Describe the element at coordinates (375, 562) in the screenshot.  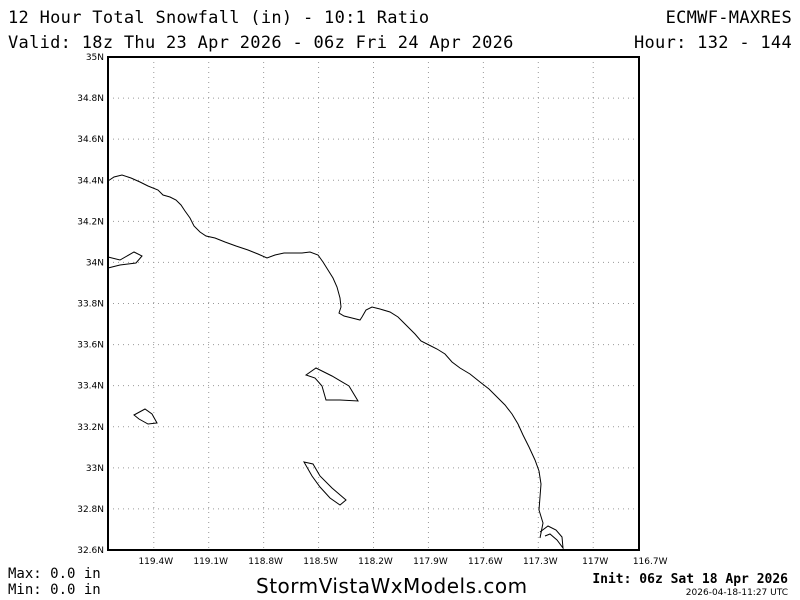
I see `lon-label: 118.2W` at that location.